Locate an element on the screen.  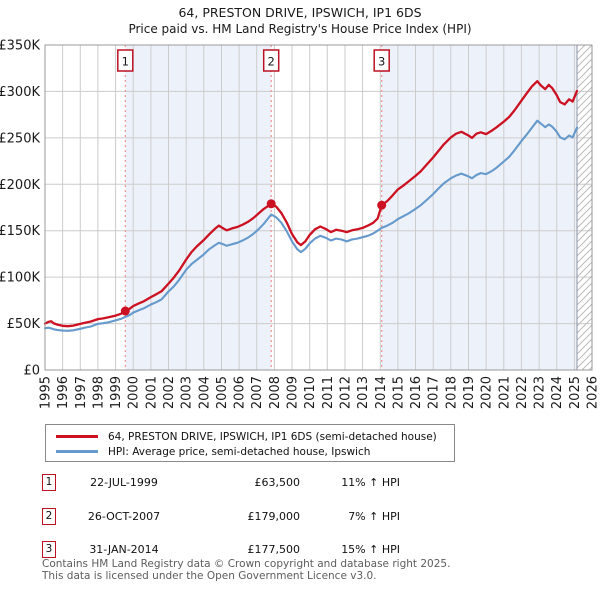
y-axis-tick-label: £200K is located at coordinates (20, 185).